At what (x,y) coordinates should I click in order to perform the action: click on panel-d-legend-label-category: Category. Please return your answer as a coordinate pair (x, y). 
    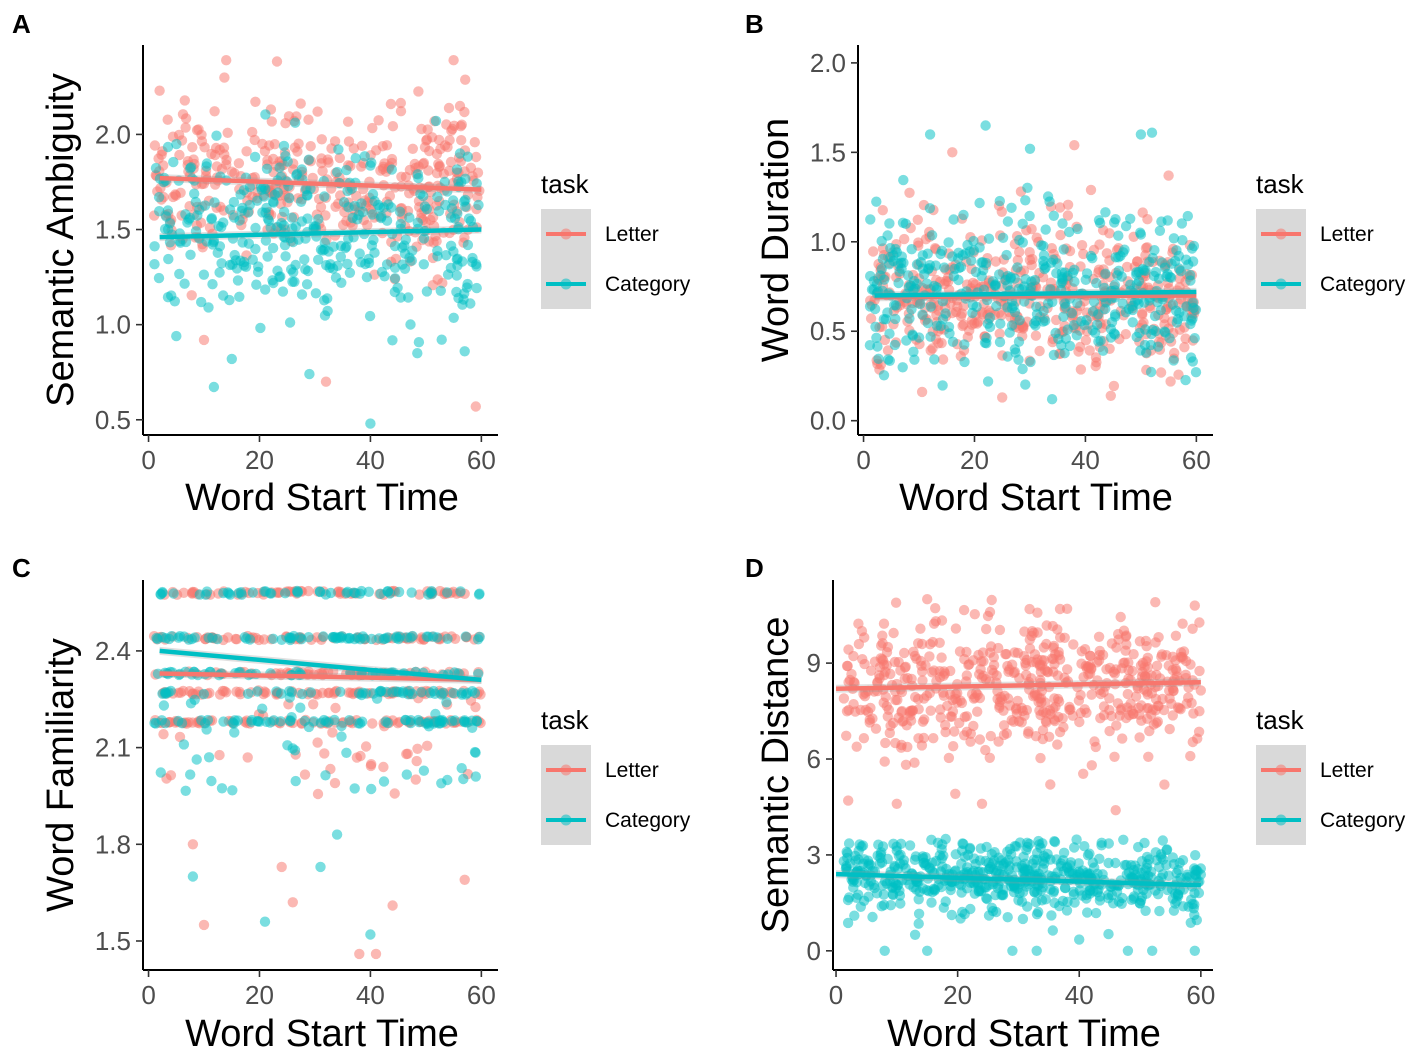
    Looking at the image, I should click on (1363, 820).